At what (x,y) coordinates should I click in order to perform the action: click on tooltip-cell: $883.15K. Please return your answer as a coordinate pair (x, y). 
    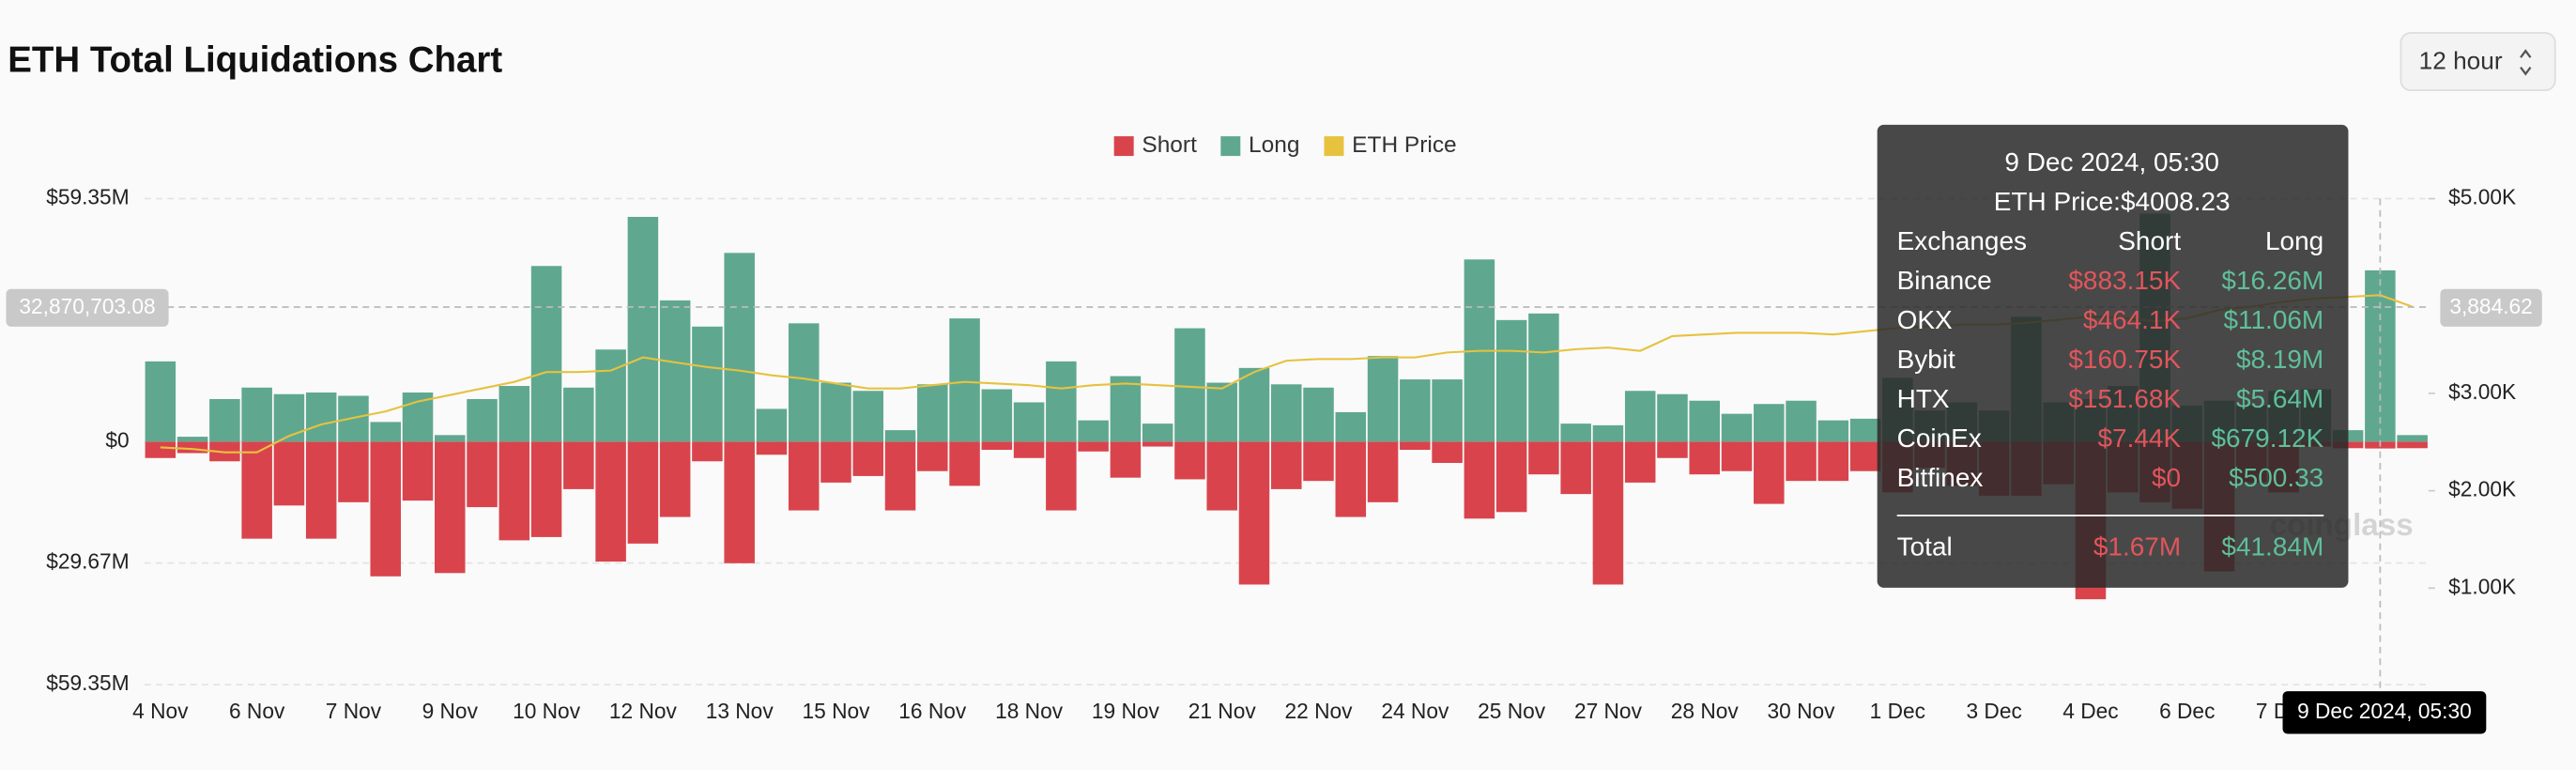
    Looking at the image, I should click on (2124, 280).